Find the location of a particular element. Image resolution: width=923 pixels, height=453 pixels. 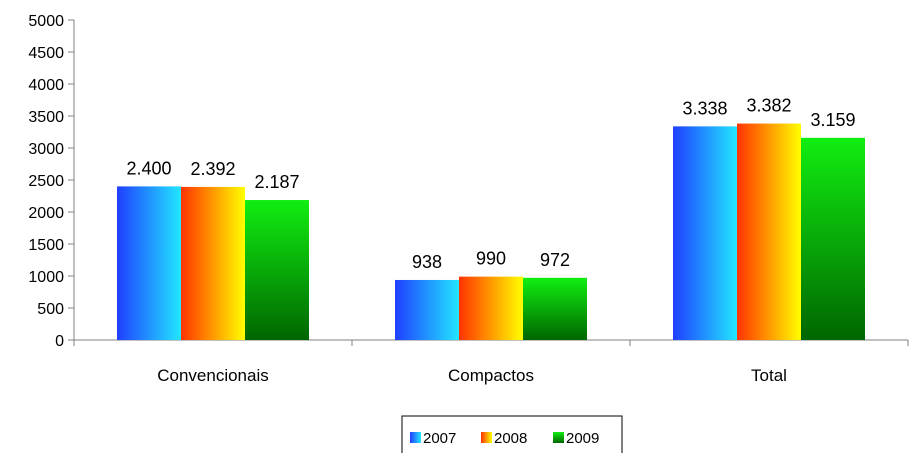

y-tick-label: 2500 is located at coordinates (46, 181).